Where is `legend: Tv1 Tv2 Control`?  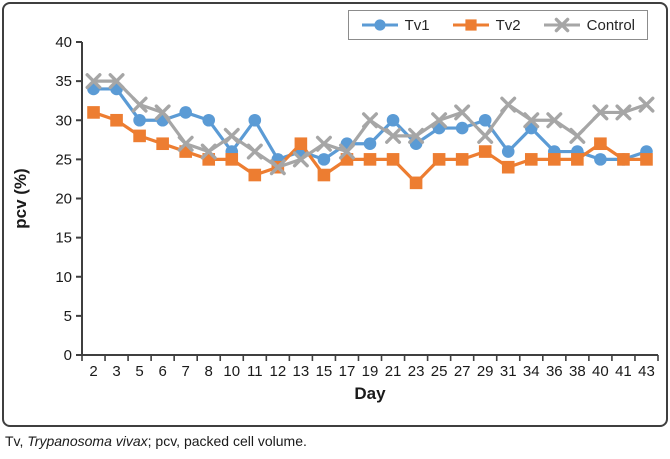 legend: Tv1 Tv2 Control is located at coordinates (497, 25).